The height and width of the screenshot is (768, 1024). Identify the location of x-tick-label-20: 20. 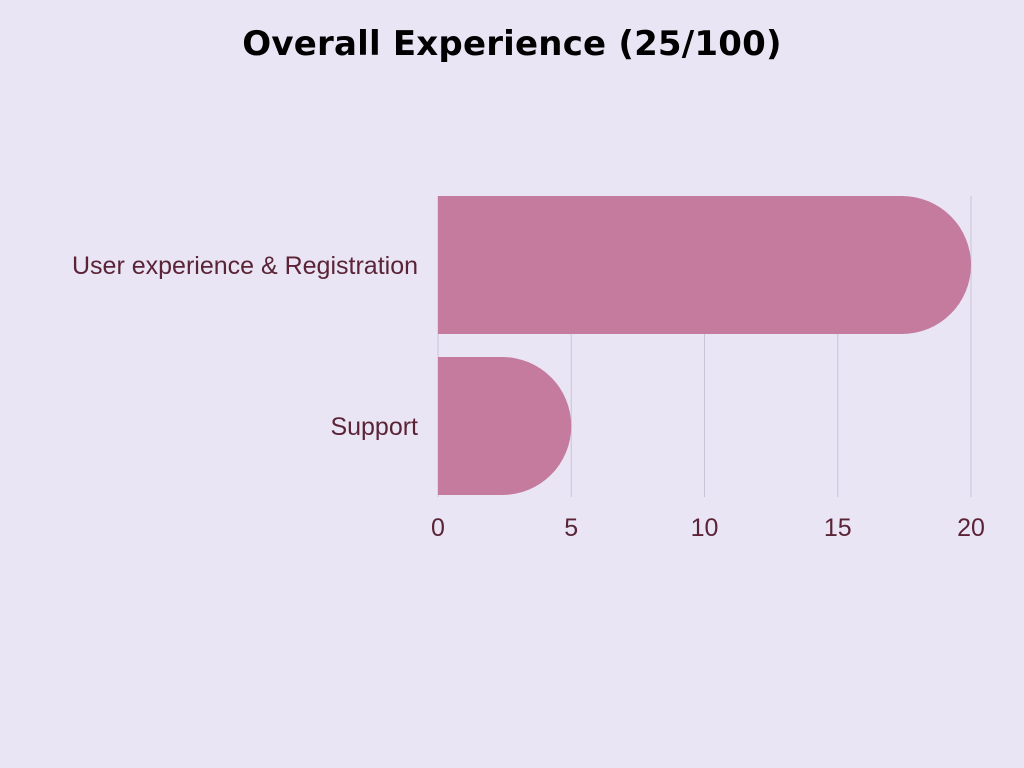
(971, 528).